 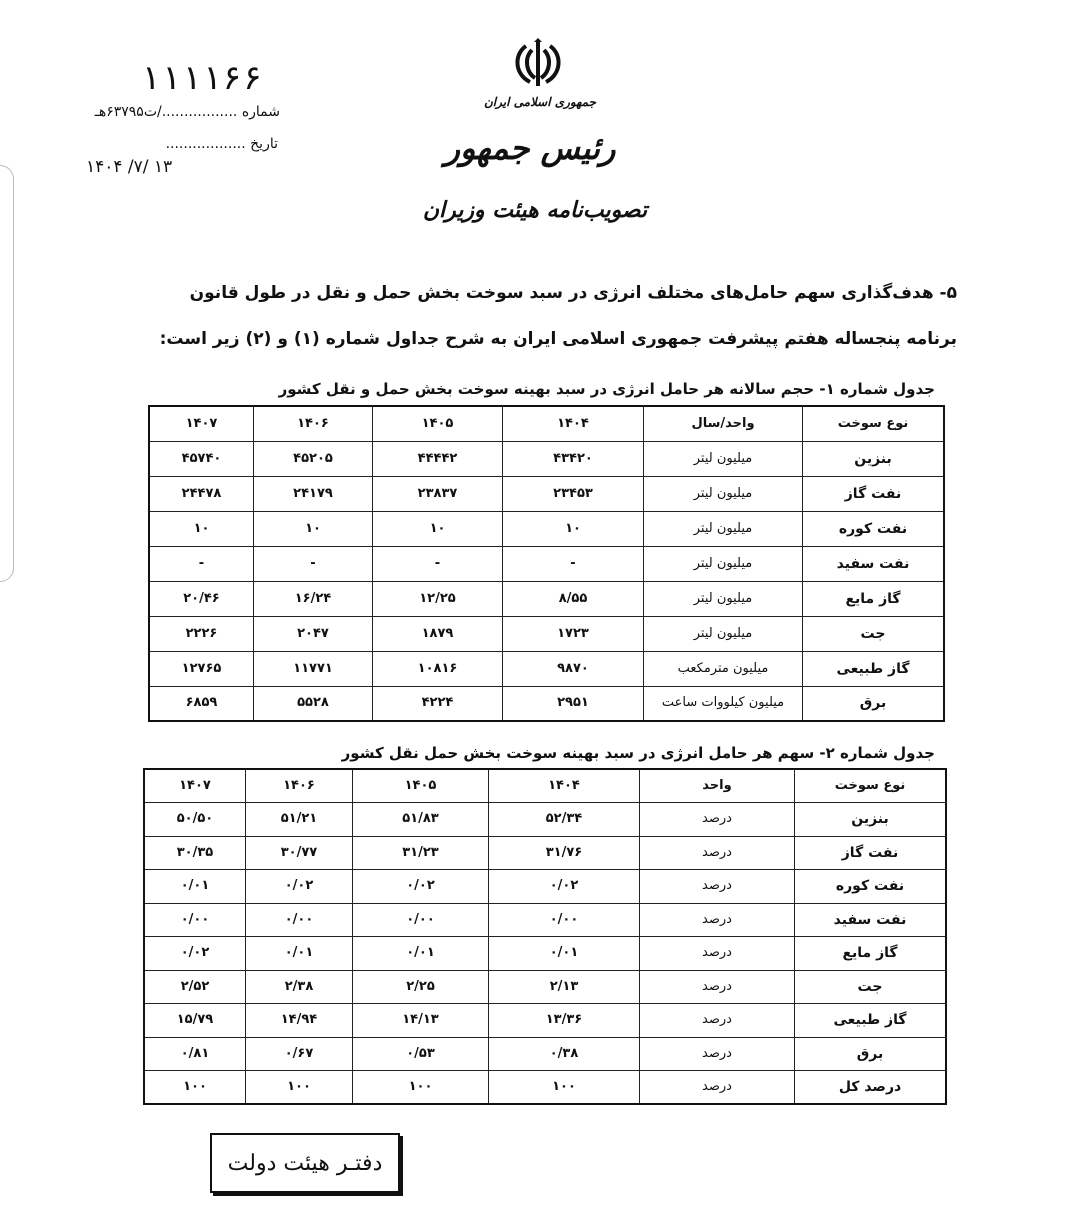 I want to click on value-cell: ۲/۱۳, so click(x=564, y=986).